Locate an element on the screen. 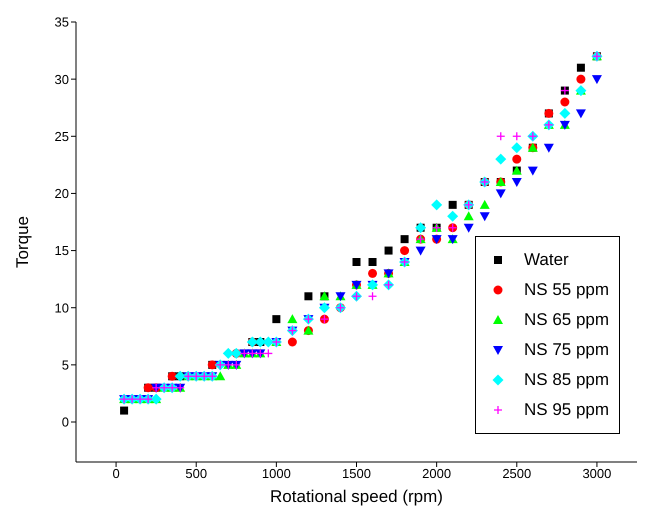 The image size is (654, 513). x-tick-label: 0 is located at coordinates (116, 474).